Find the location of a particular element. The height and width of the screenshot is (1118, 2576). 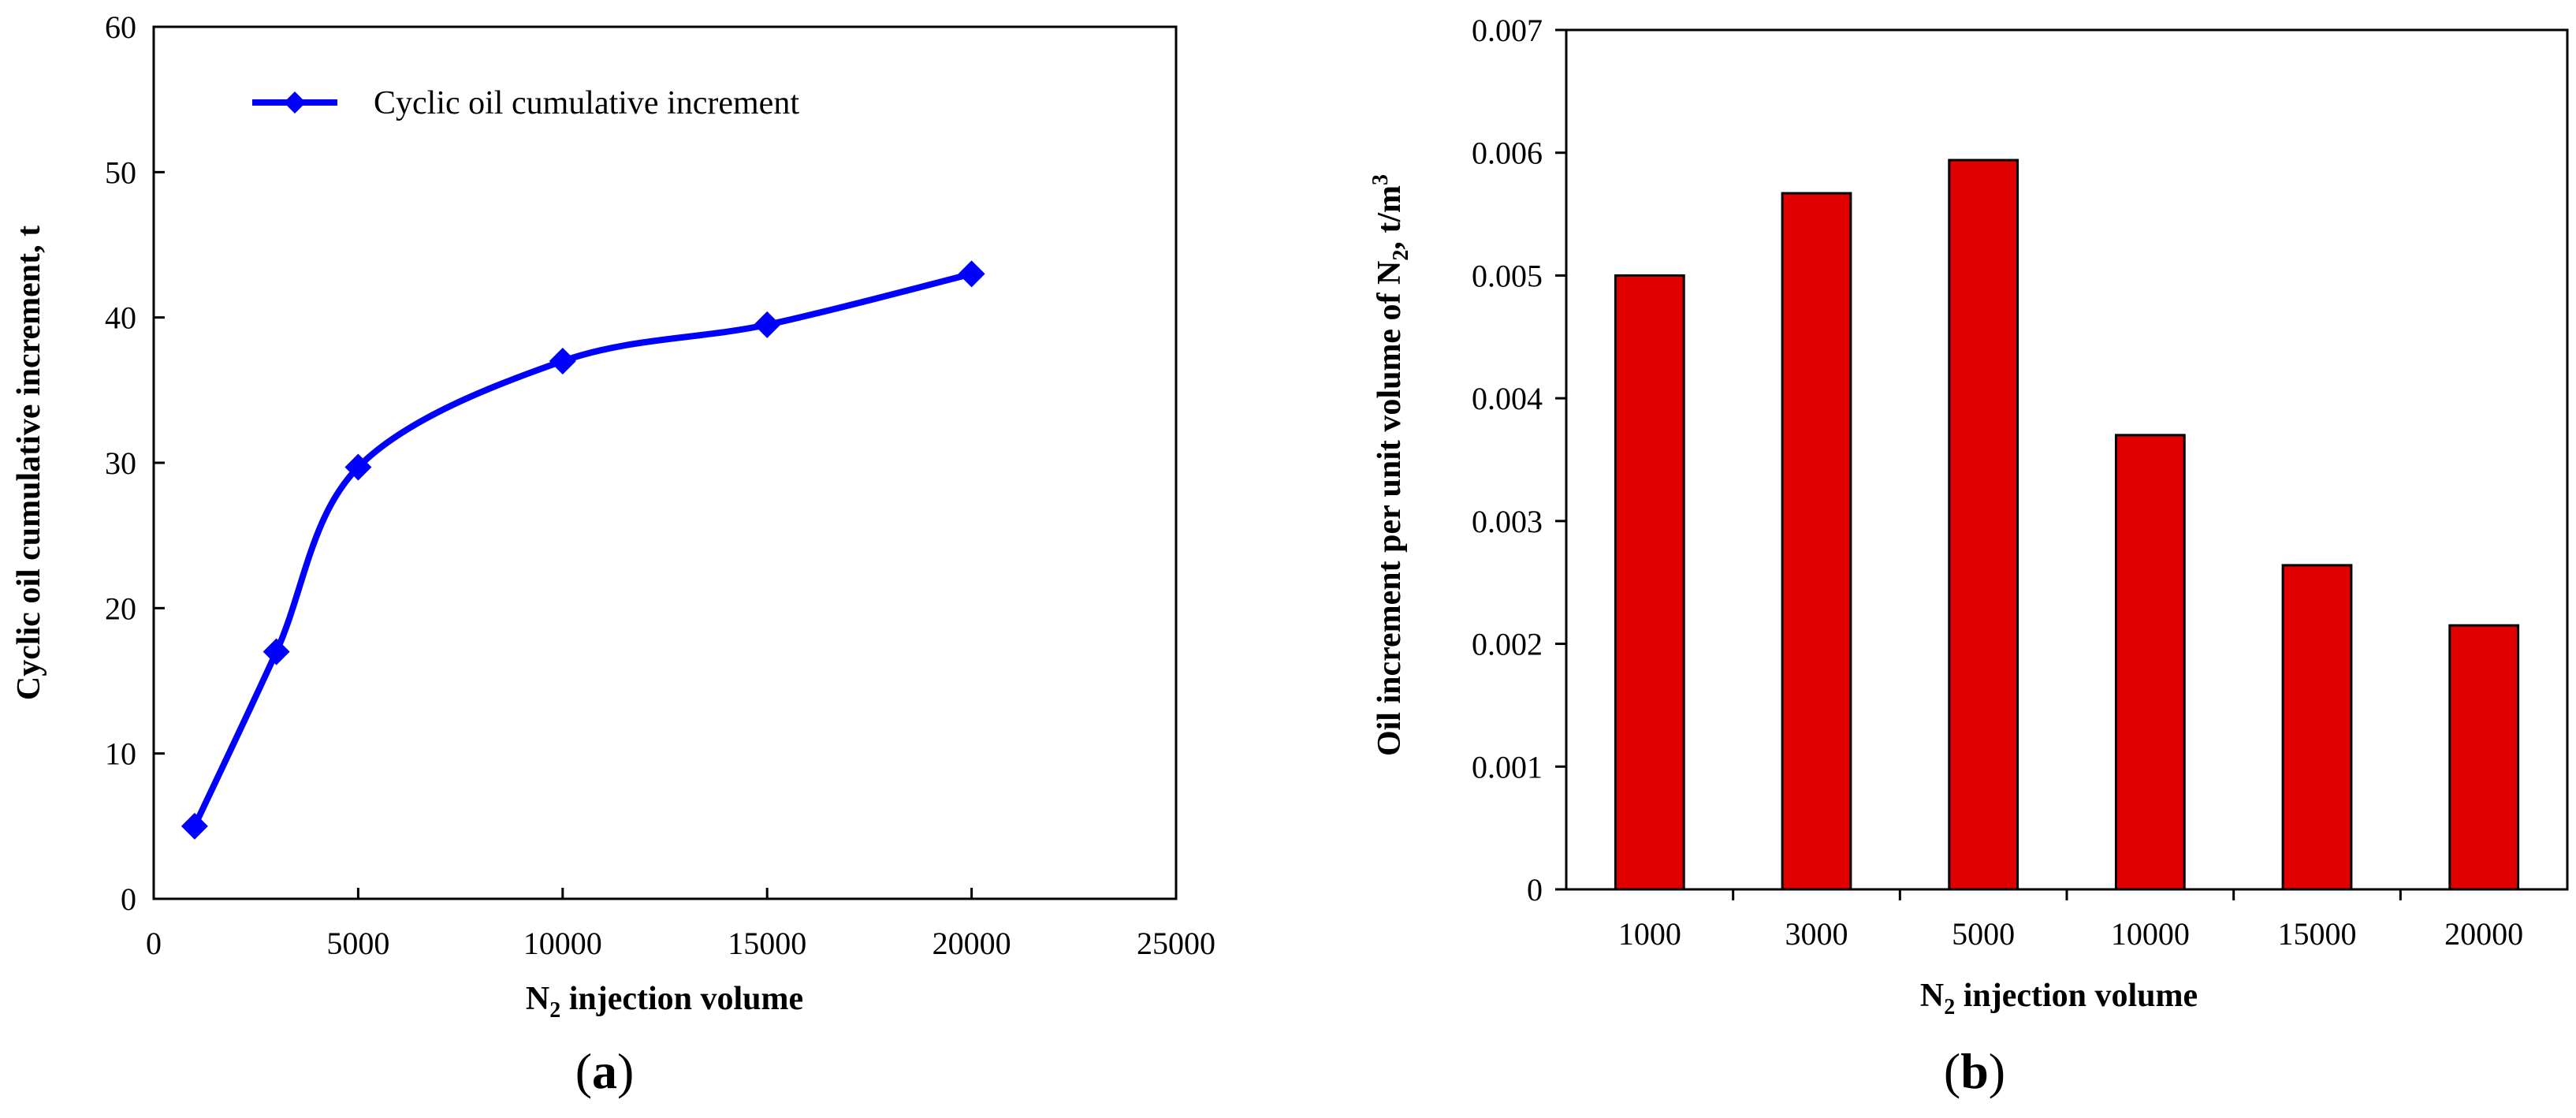

y-axis-title: Cyclic oil cumulative increment, t is located at coordinates (29, 462).